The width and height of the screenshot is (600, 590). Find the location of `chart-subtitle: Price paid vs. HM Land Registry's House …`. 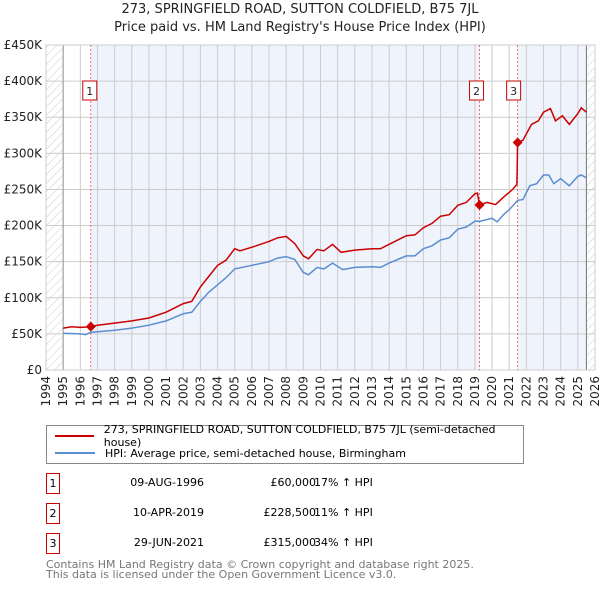

chart-subtitle: Price paid vs. HM Land Registry's House … is located at coordinates (300, 27).